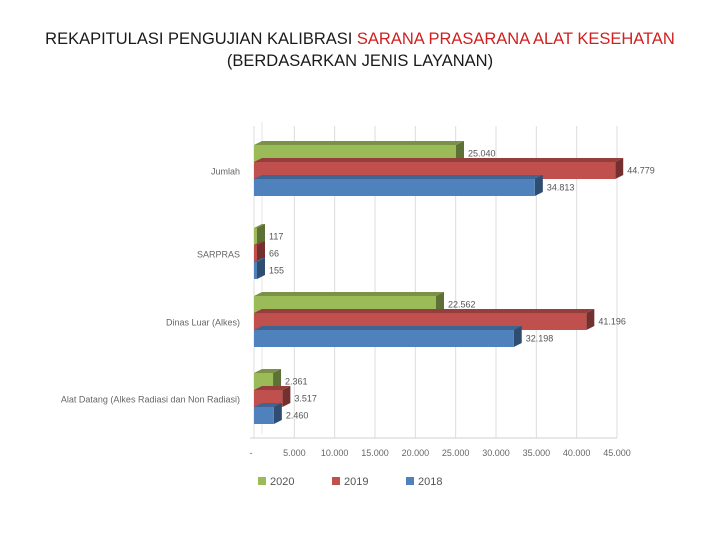  I want to click on data-label: 34.813, so click(561, 188).